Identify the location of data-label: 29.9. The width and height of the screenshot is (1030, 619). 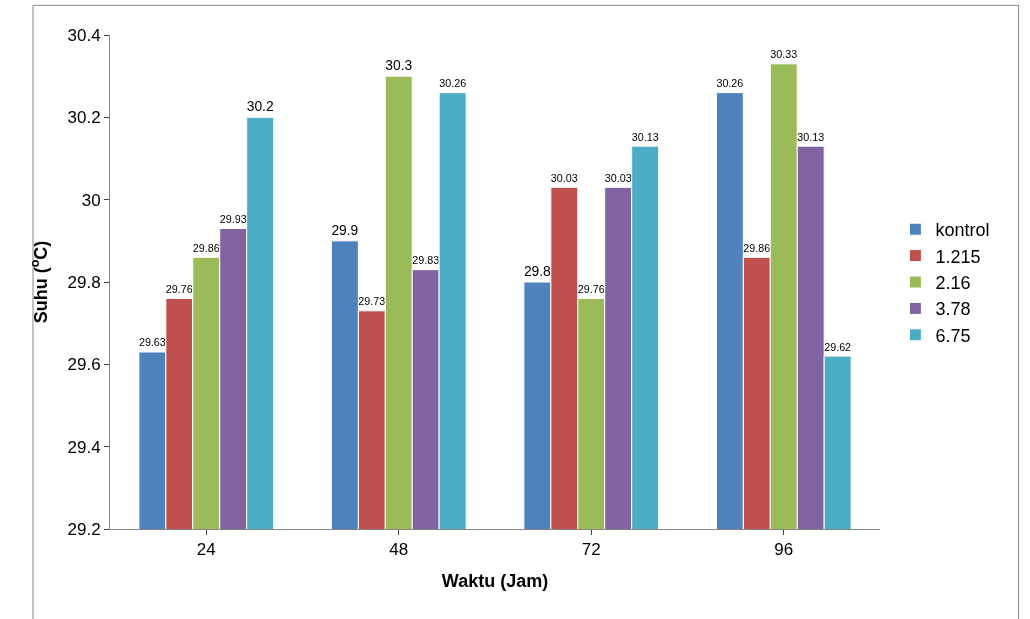
(345, 229).